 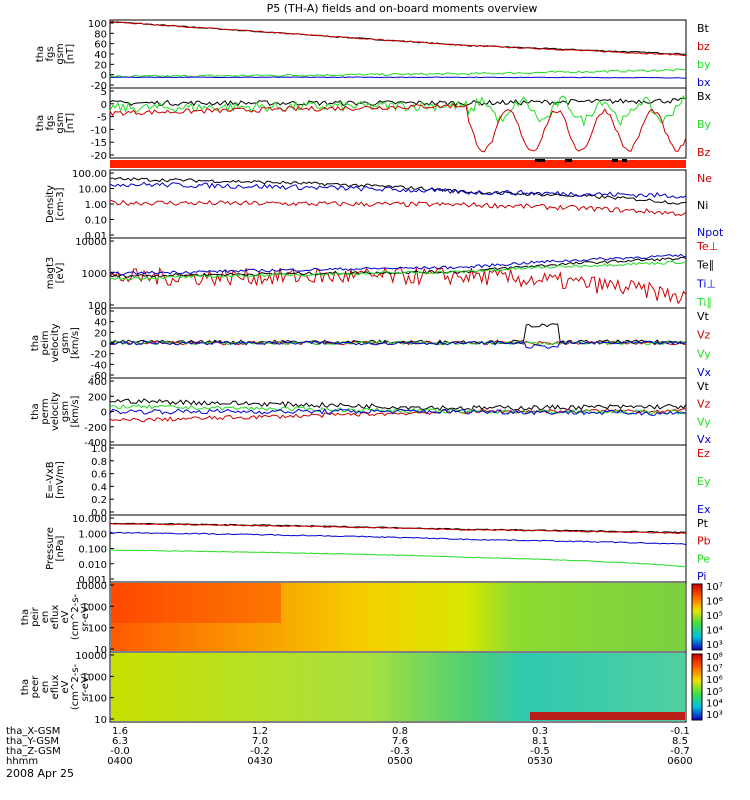 I want to click on y-axis-label: fgs, so click(x=50, y=122).